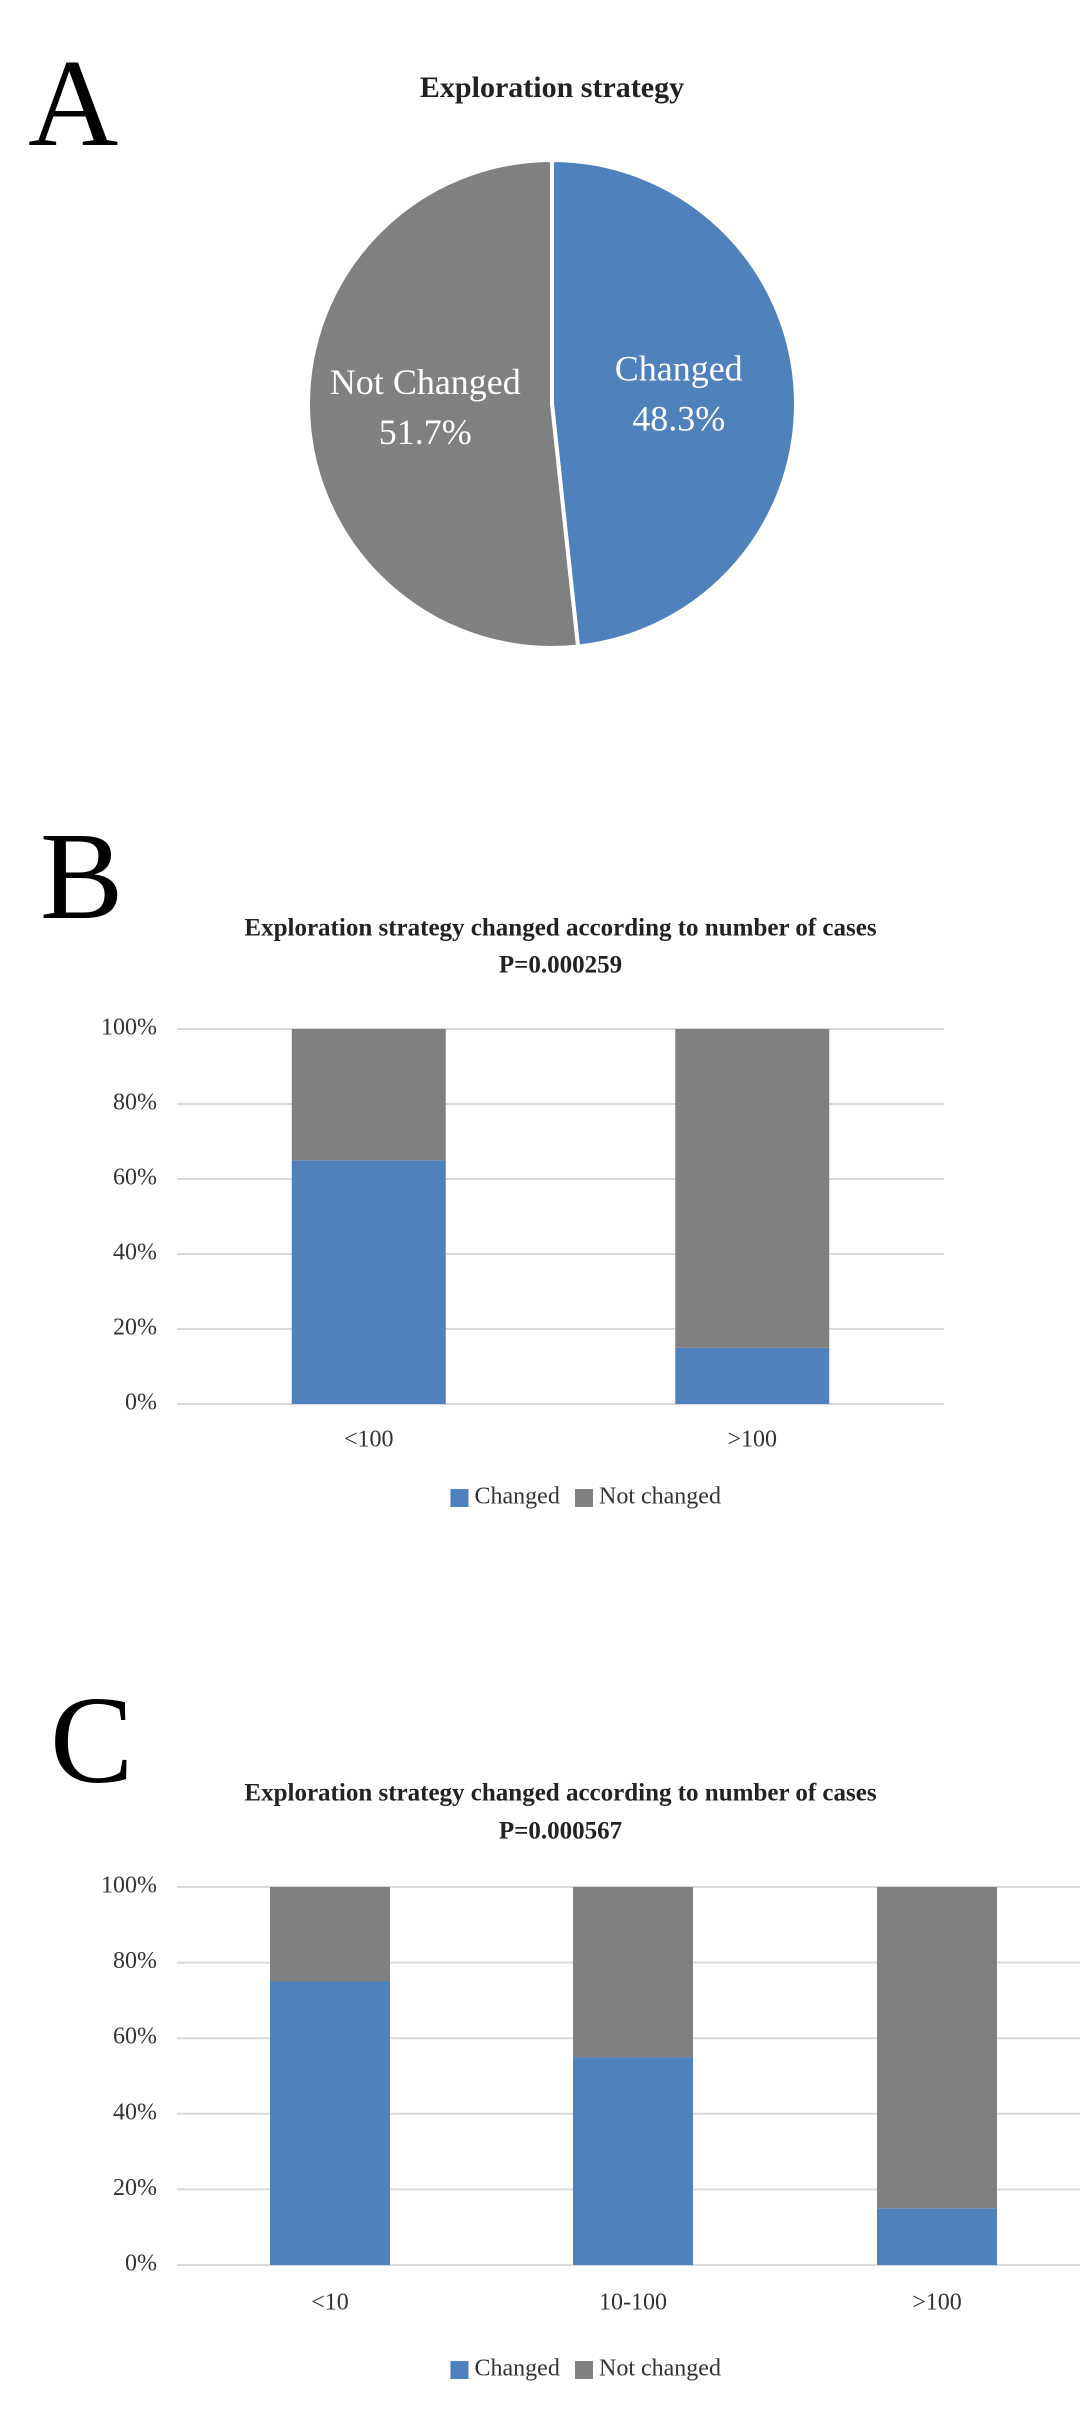 The width and height of the screenshot is (1080, 2435). Describe the element at coordinates (633, 2303) in the screenshot. I see `x-tick-label: 10-100` at that location.